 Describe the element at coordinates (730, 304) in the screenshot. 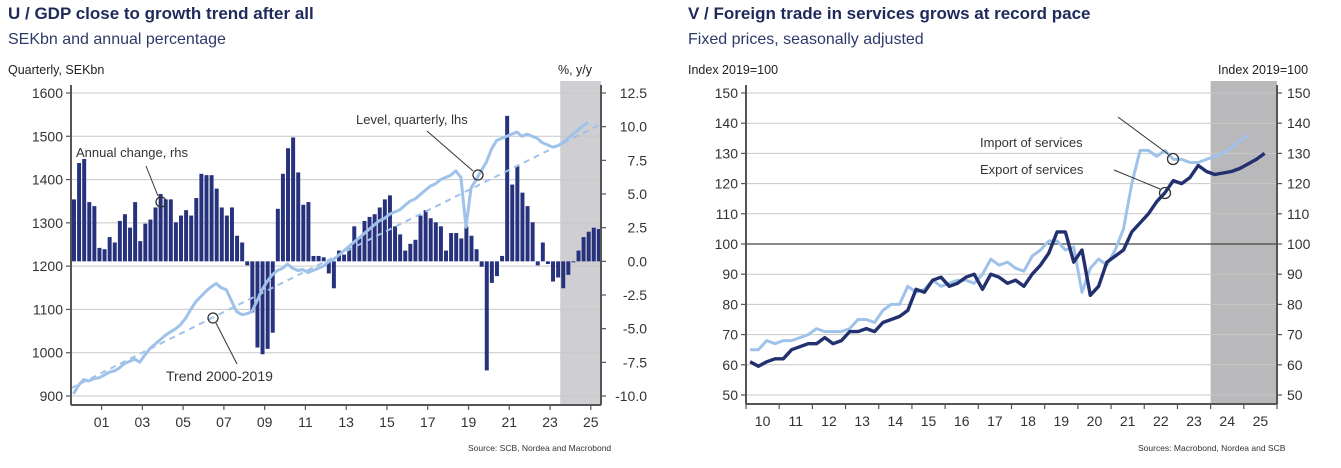

I see `y-tick-label-left: 80` at that location.